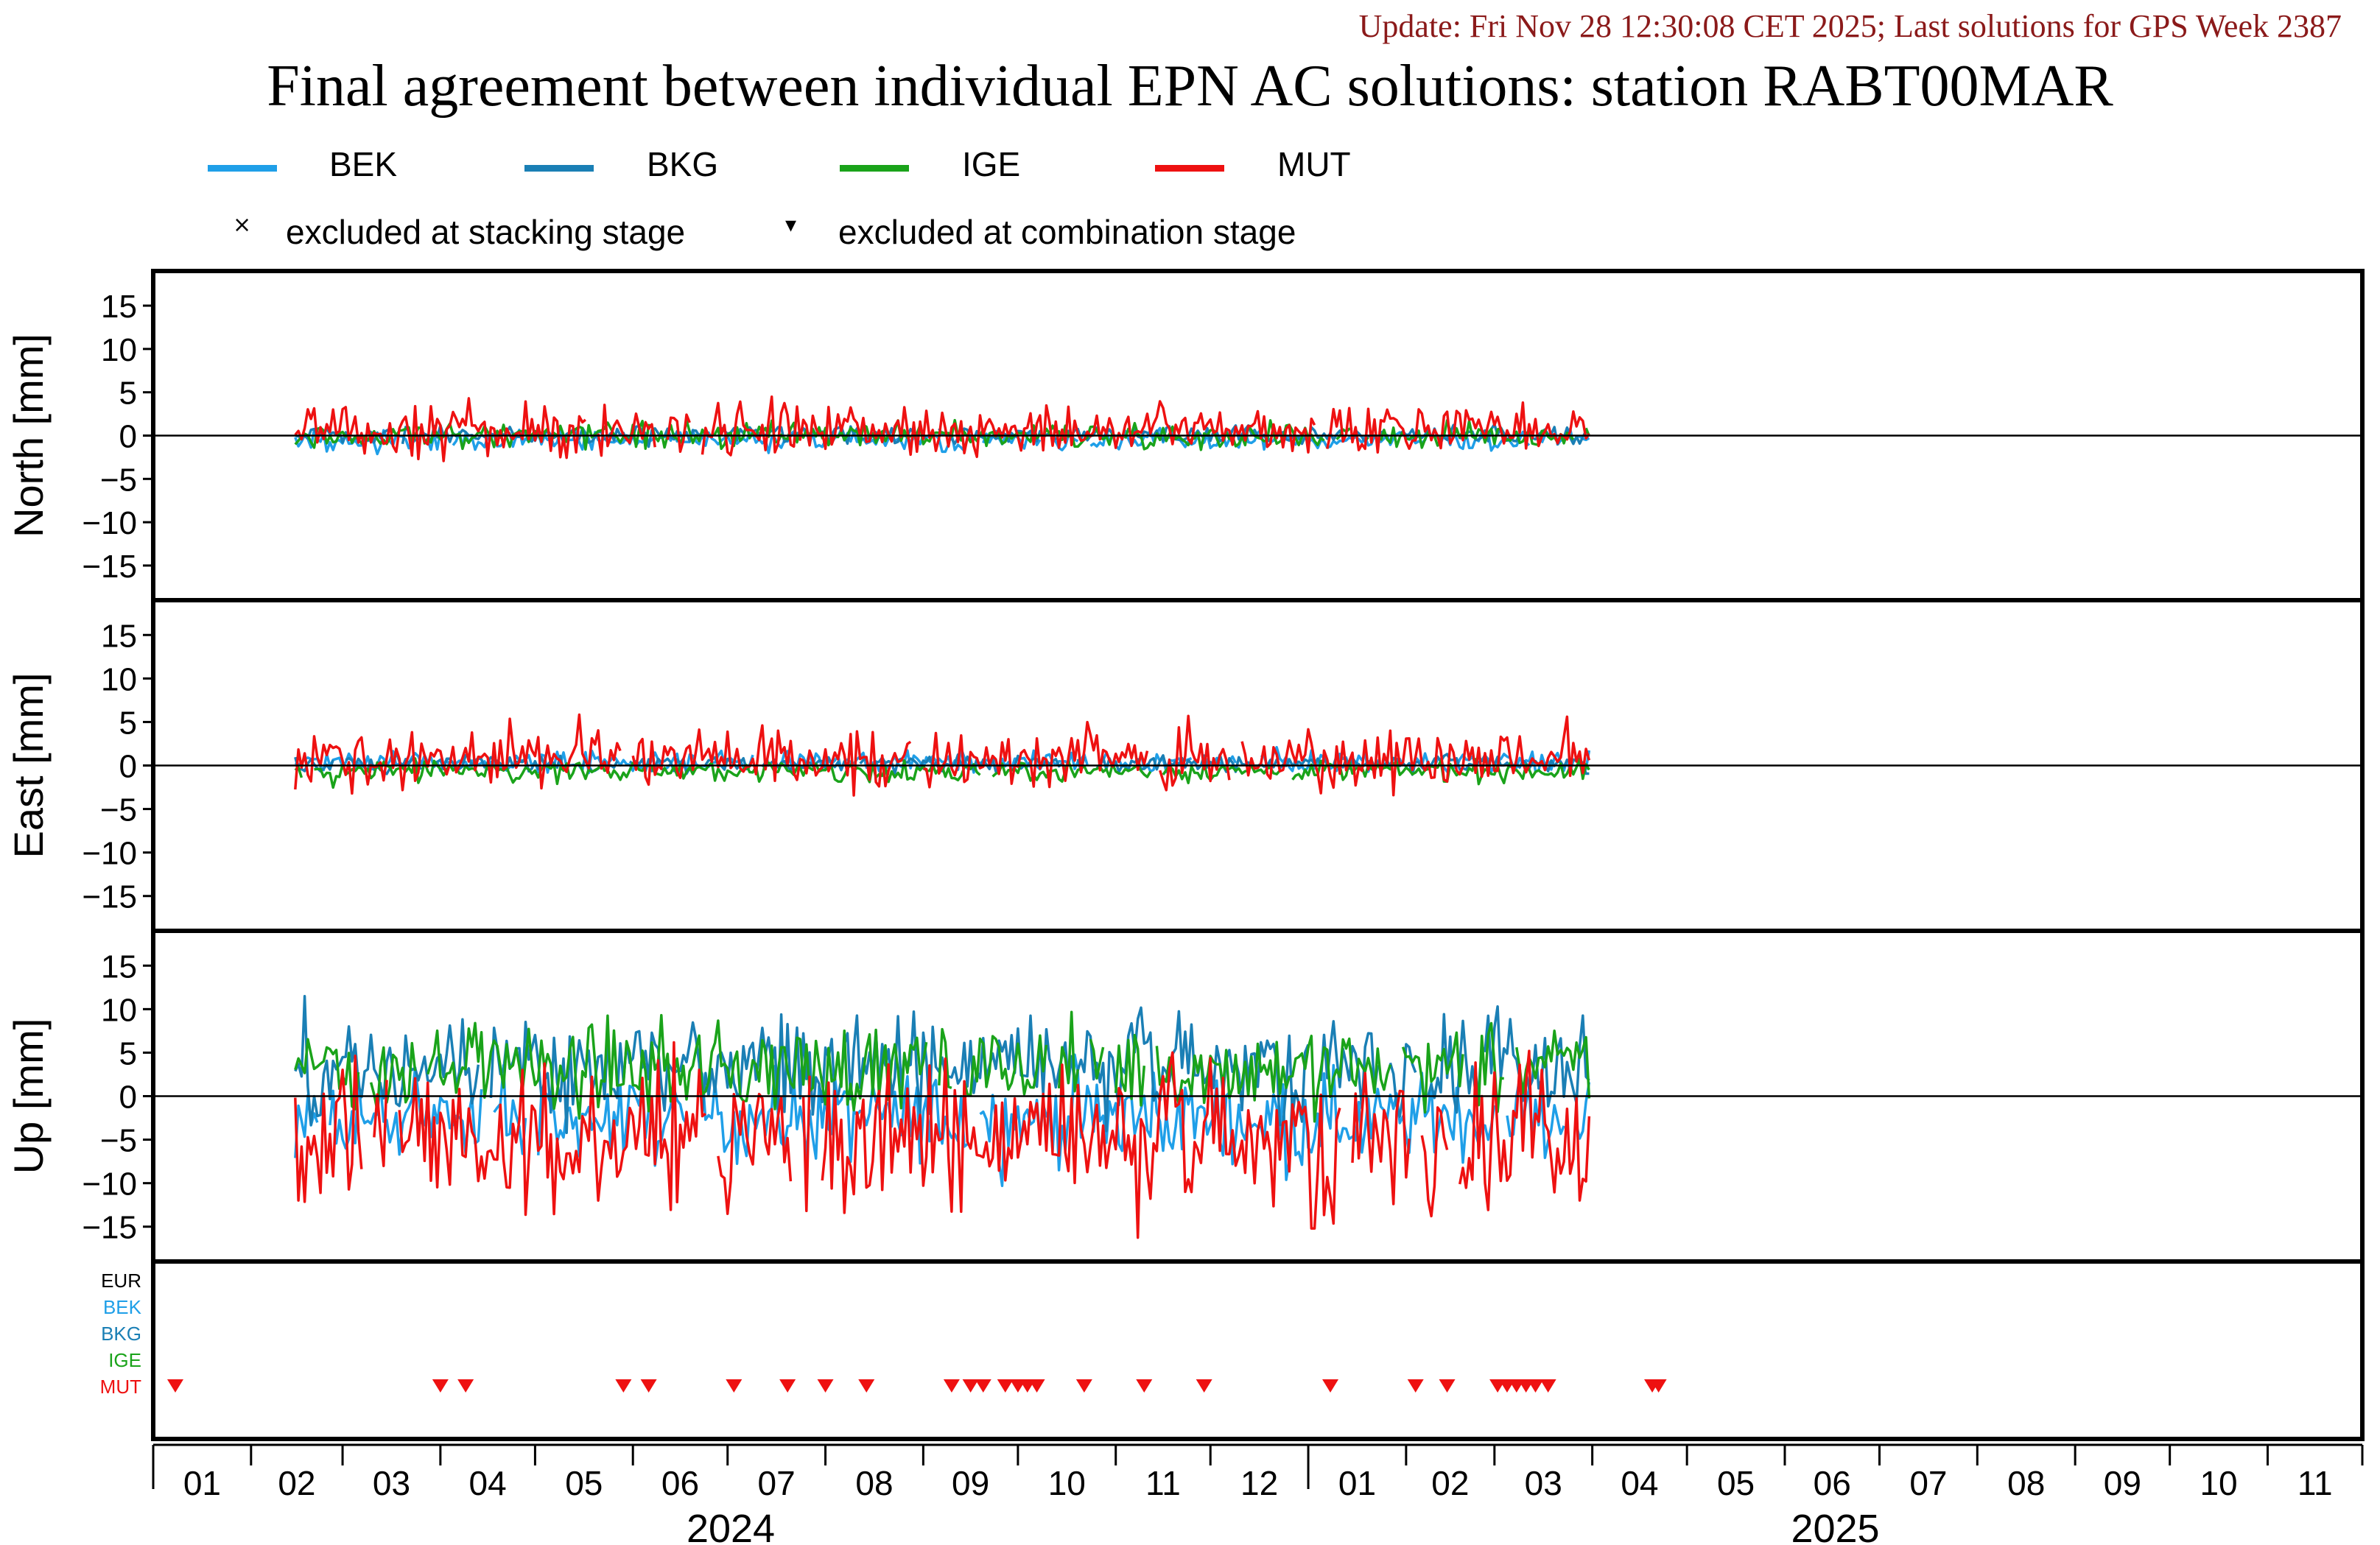 The width and height of the screenshot is (2380, 1545). What do you see at coordinates (1258, 1350) in the screenshot?
I see `exclusion-frame` at bounding box center [1258, 1350].